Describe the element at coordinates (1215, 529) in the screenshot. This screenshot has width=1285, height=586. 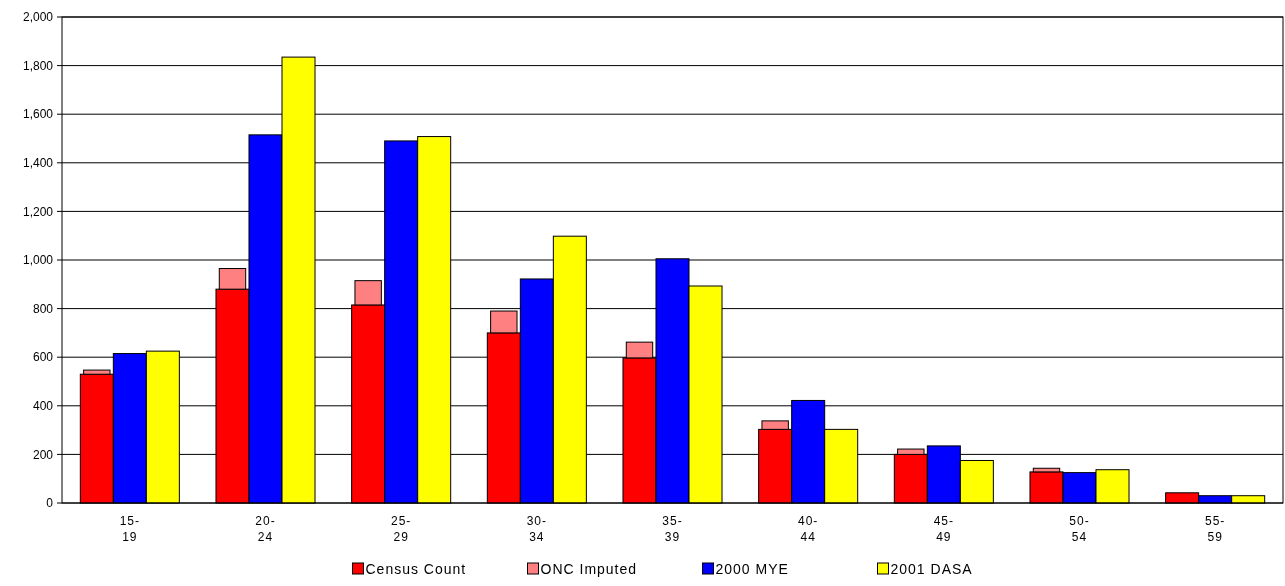
I see `x-tick-label: 55-59` at that location.